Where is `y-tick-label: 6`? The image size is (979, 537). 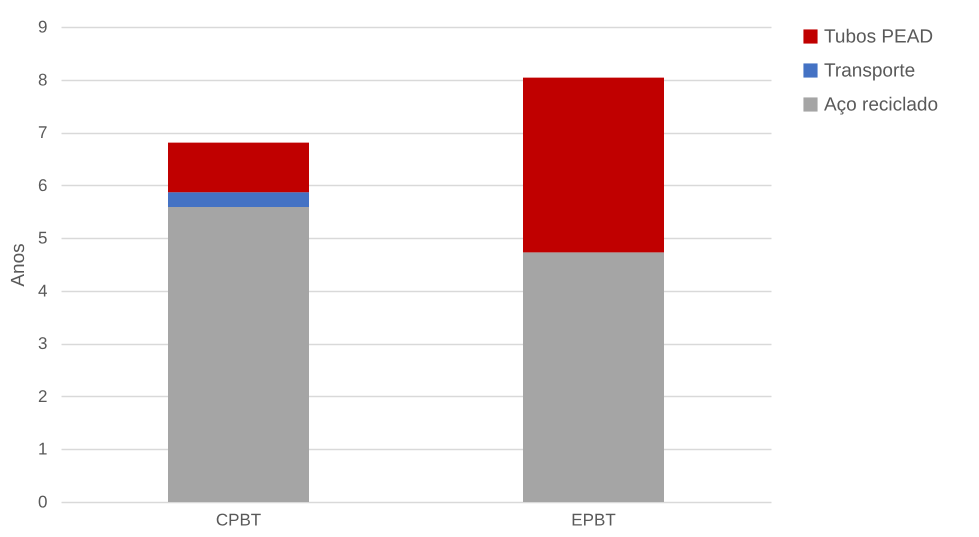 y-tick-label: 6 is located at coordinates (43, 185).